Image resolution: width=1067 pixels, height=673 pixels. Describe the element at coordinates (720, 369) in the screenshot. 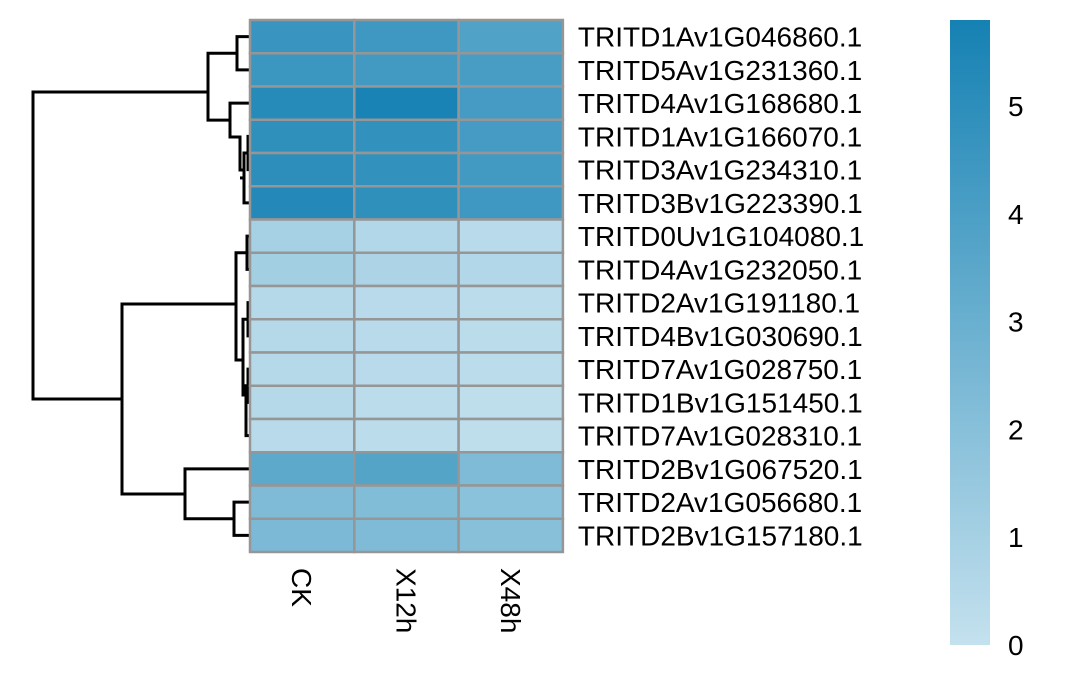

I see `row-label: TRITD7Av1G028750.1` at that location.